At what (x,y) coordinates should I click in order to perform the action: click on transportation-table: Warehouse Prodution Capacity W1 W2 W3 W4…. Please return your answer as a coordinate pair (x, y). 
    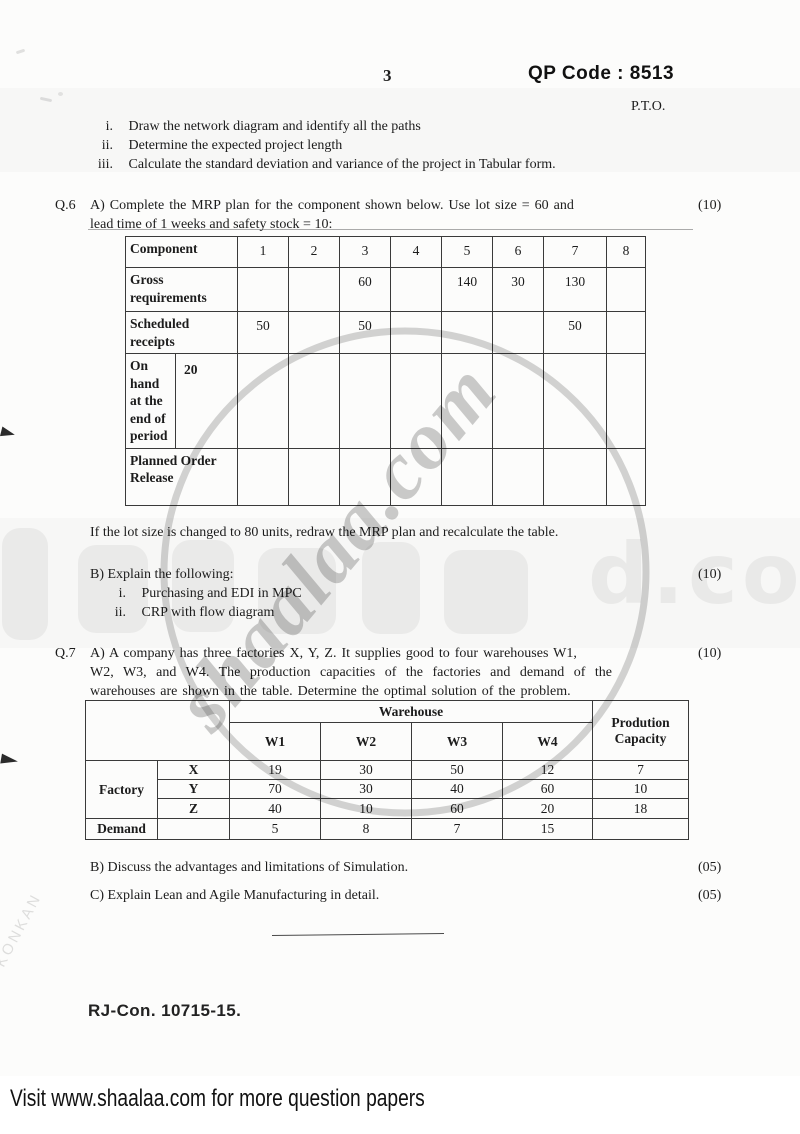
    Looking at the image, I should click on (387, 770).